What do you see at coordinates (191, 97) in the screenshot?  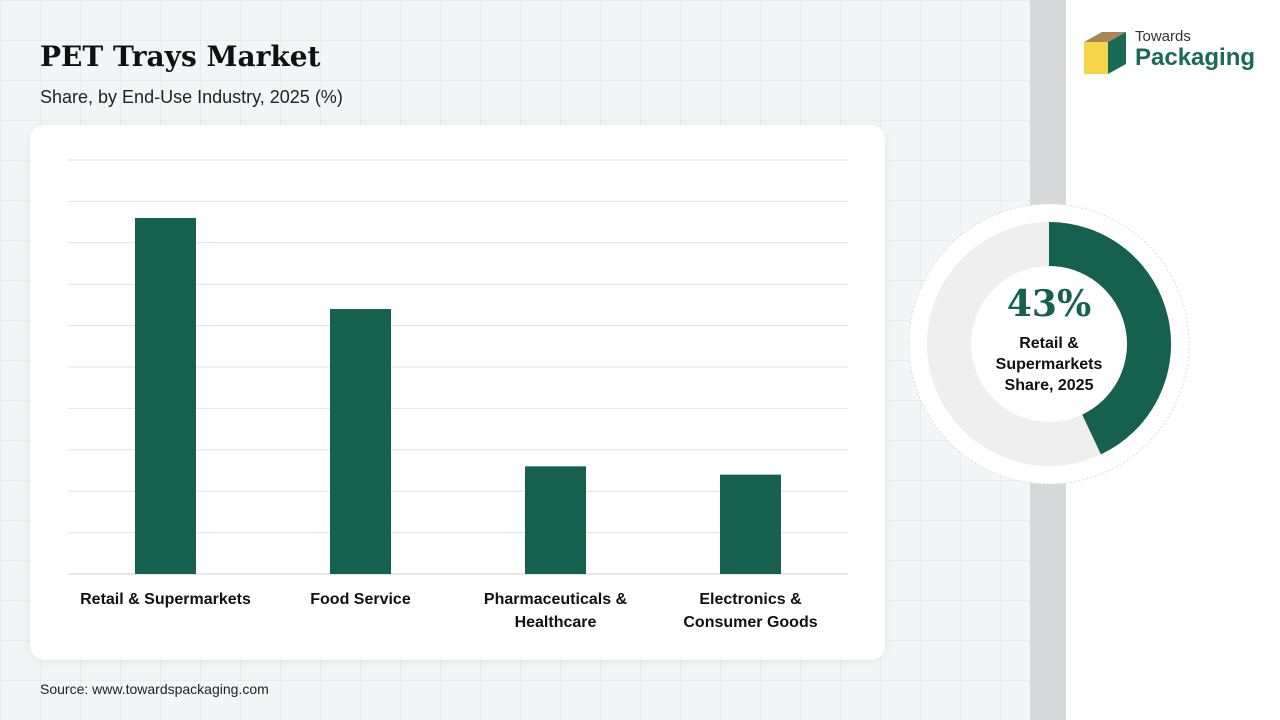 I see `page-subtitle: Share, by End-Use Industry, 2025 (%)` at bounding box center [191, 97].